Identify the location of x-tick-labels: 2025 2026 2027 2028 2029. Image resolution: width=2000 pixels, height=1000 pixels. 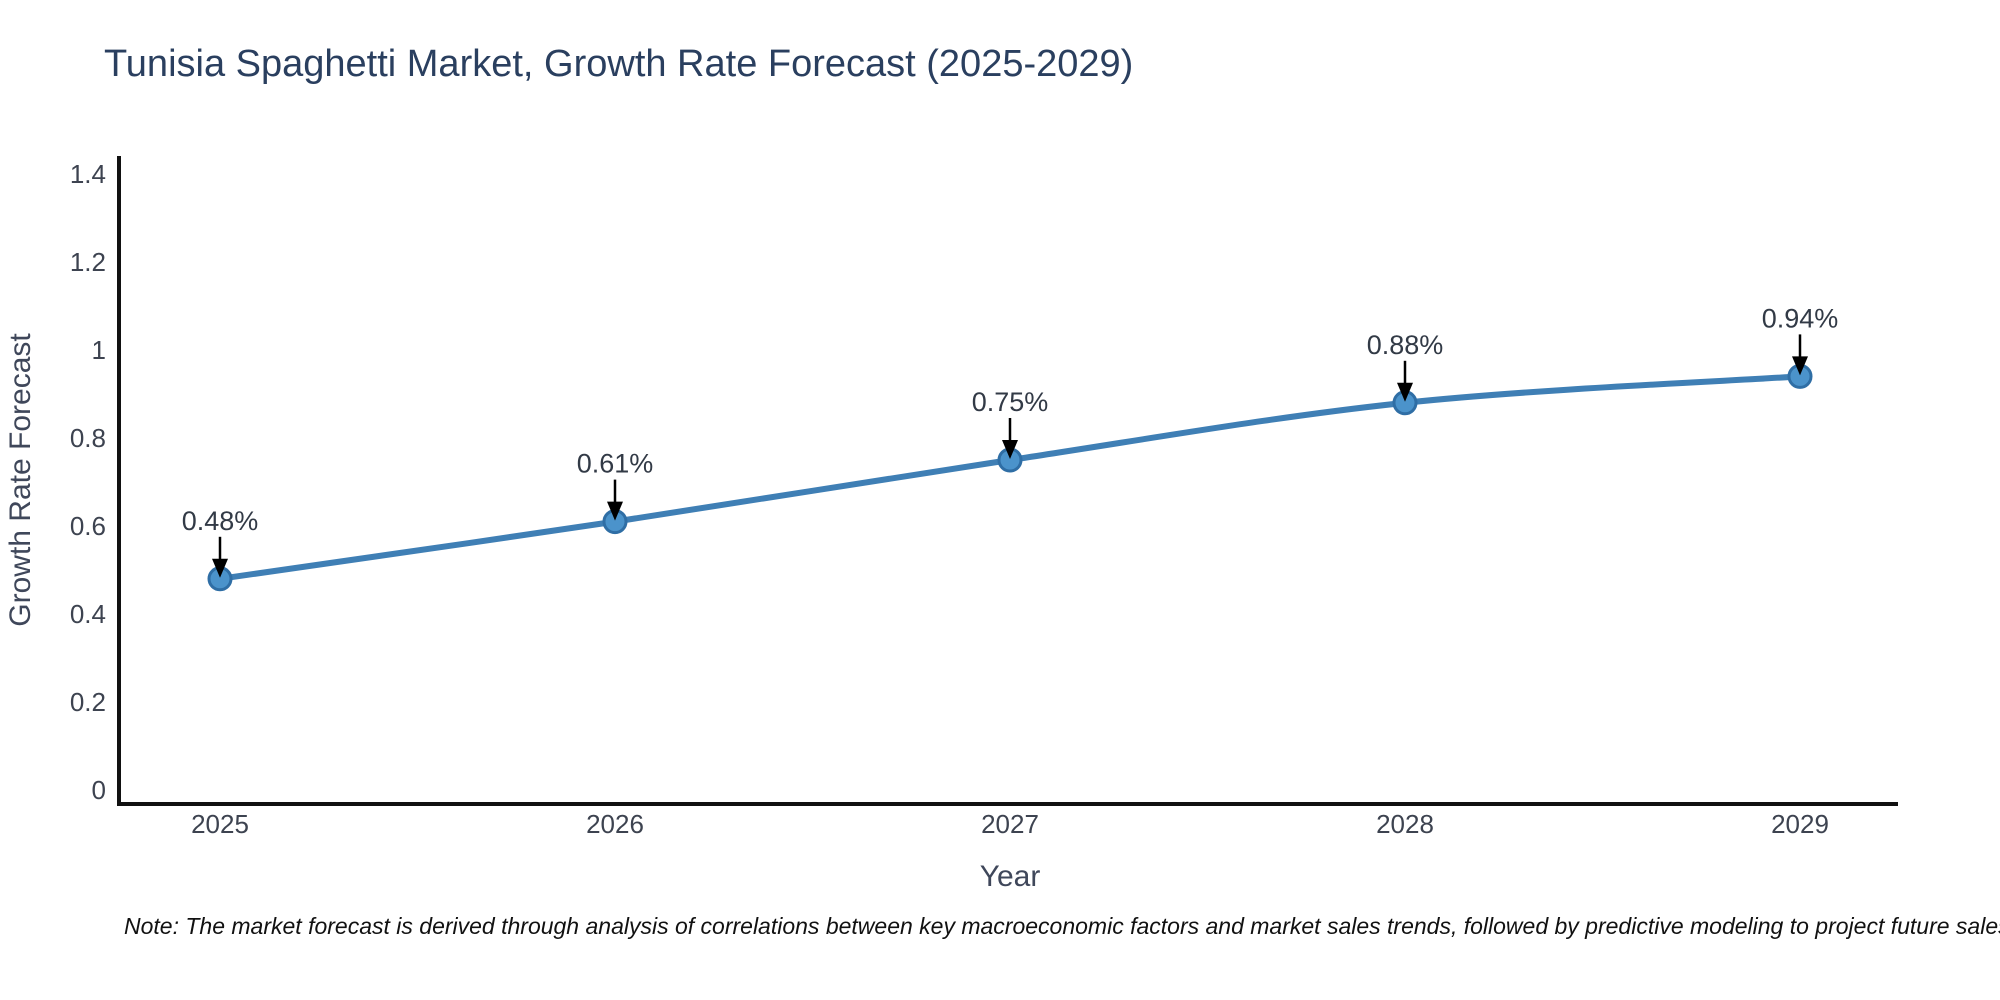
(1010, 824).